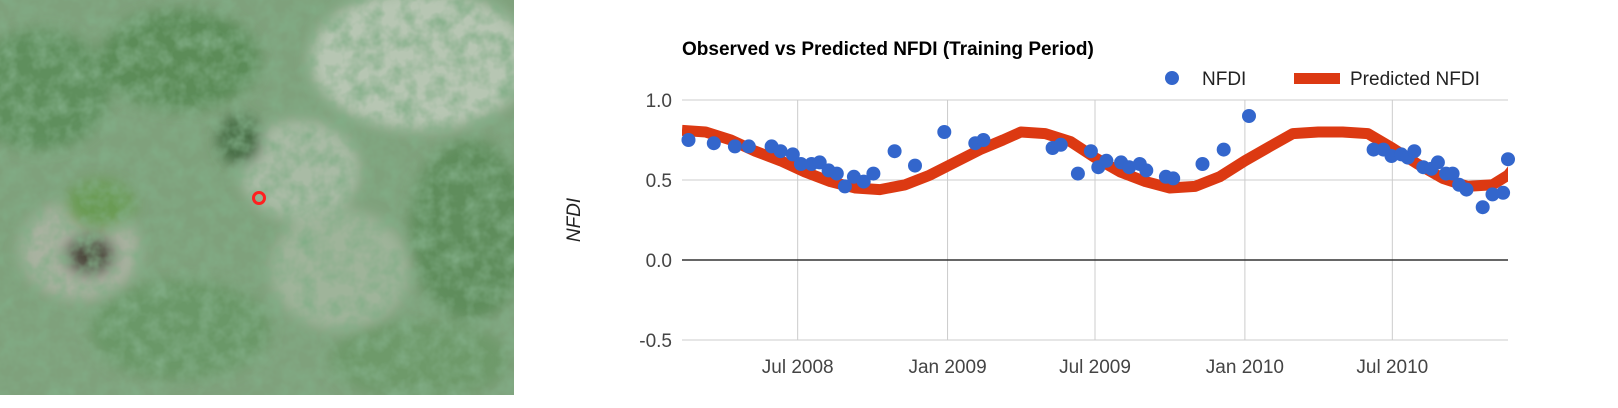 Image resolution: width=1618 pixels, height=408 pixels. I want to click on x-tick-label: Jan 2009, so click(947, 367).